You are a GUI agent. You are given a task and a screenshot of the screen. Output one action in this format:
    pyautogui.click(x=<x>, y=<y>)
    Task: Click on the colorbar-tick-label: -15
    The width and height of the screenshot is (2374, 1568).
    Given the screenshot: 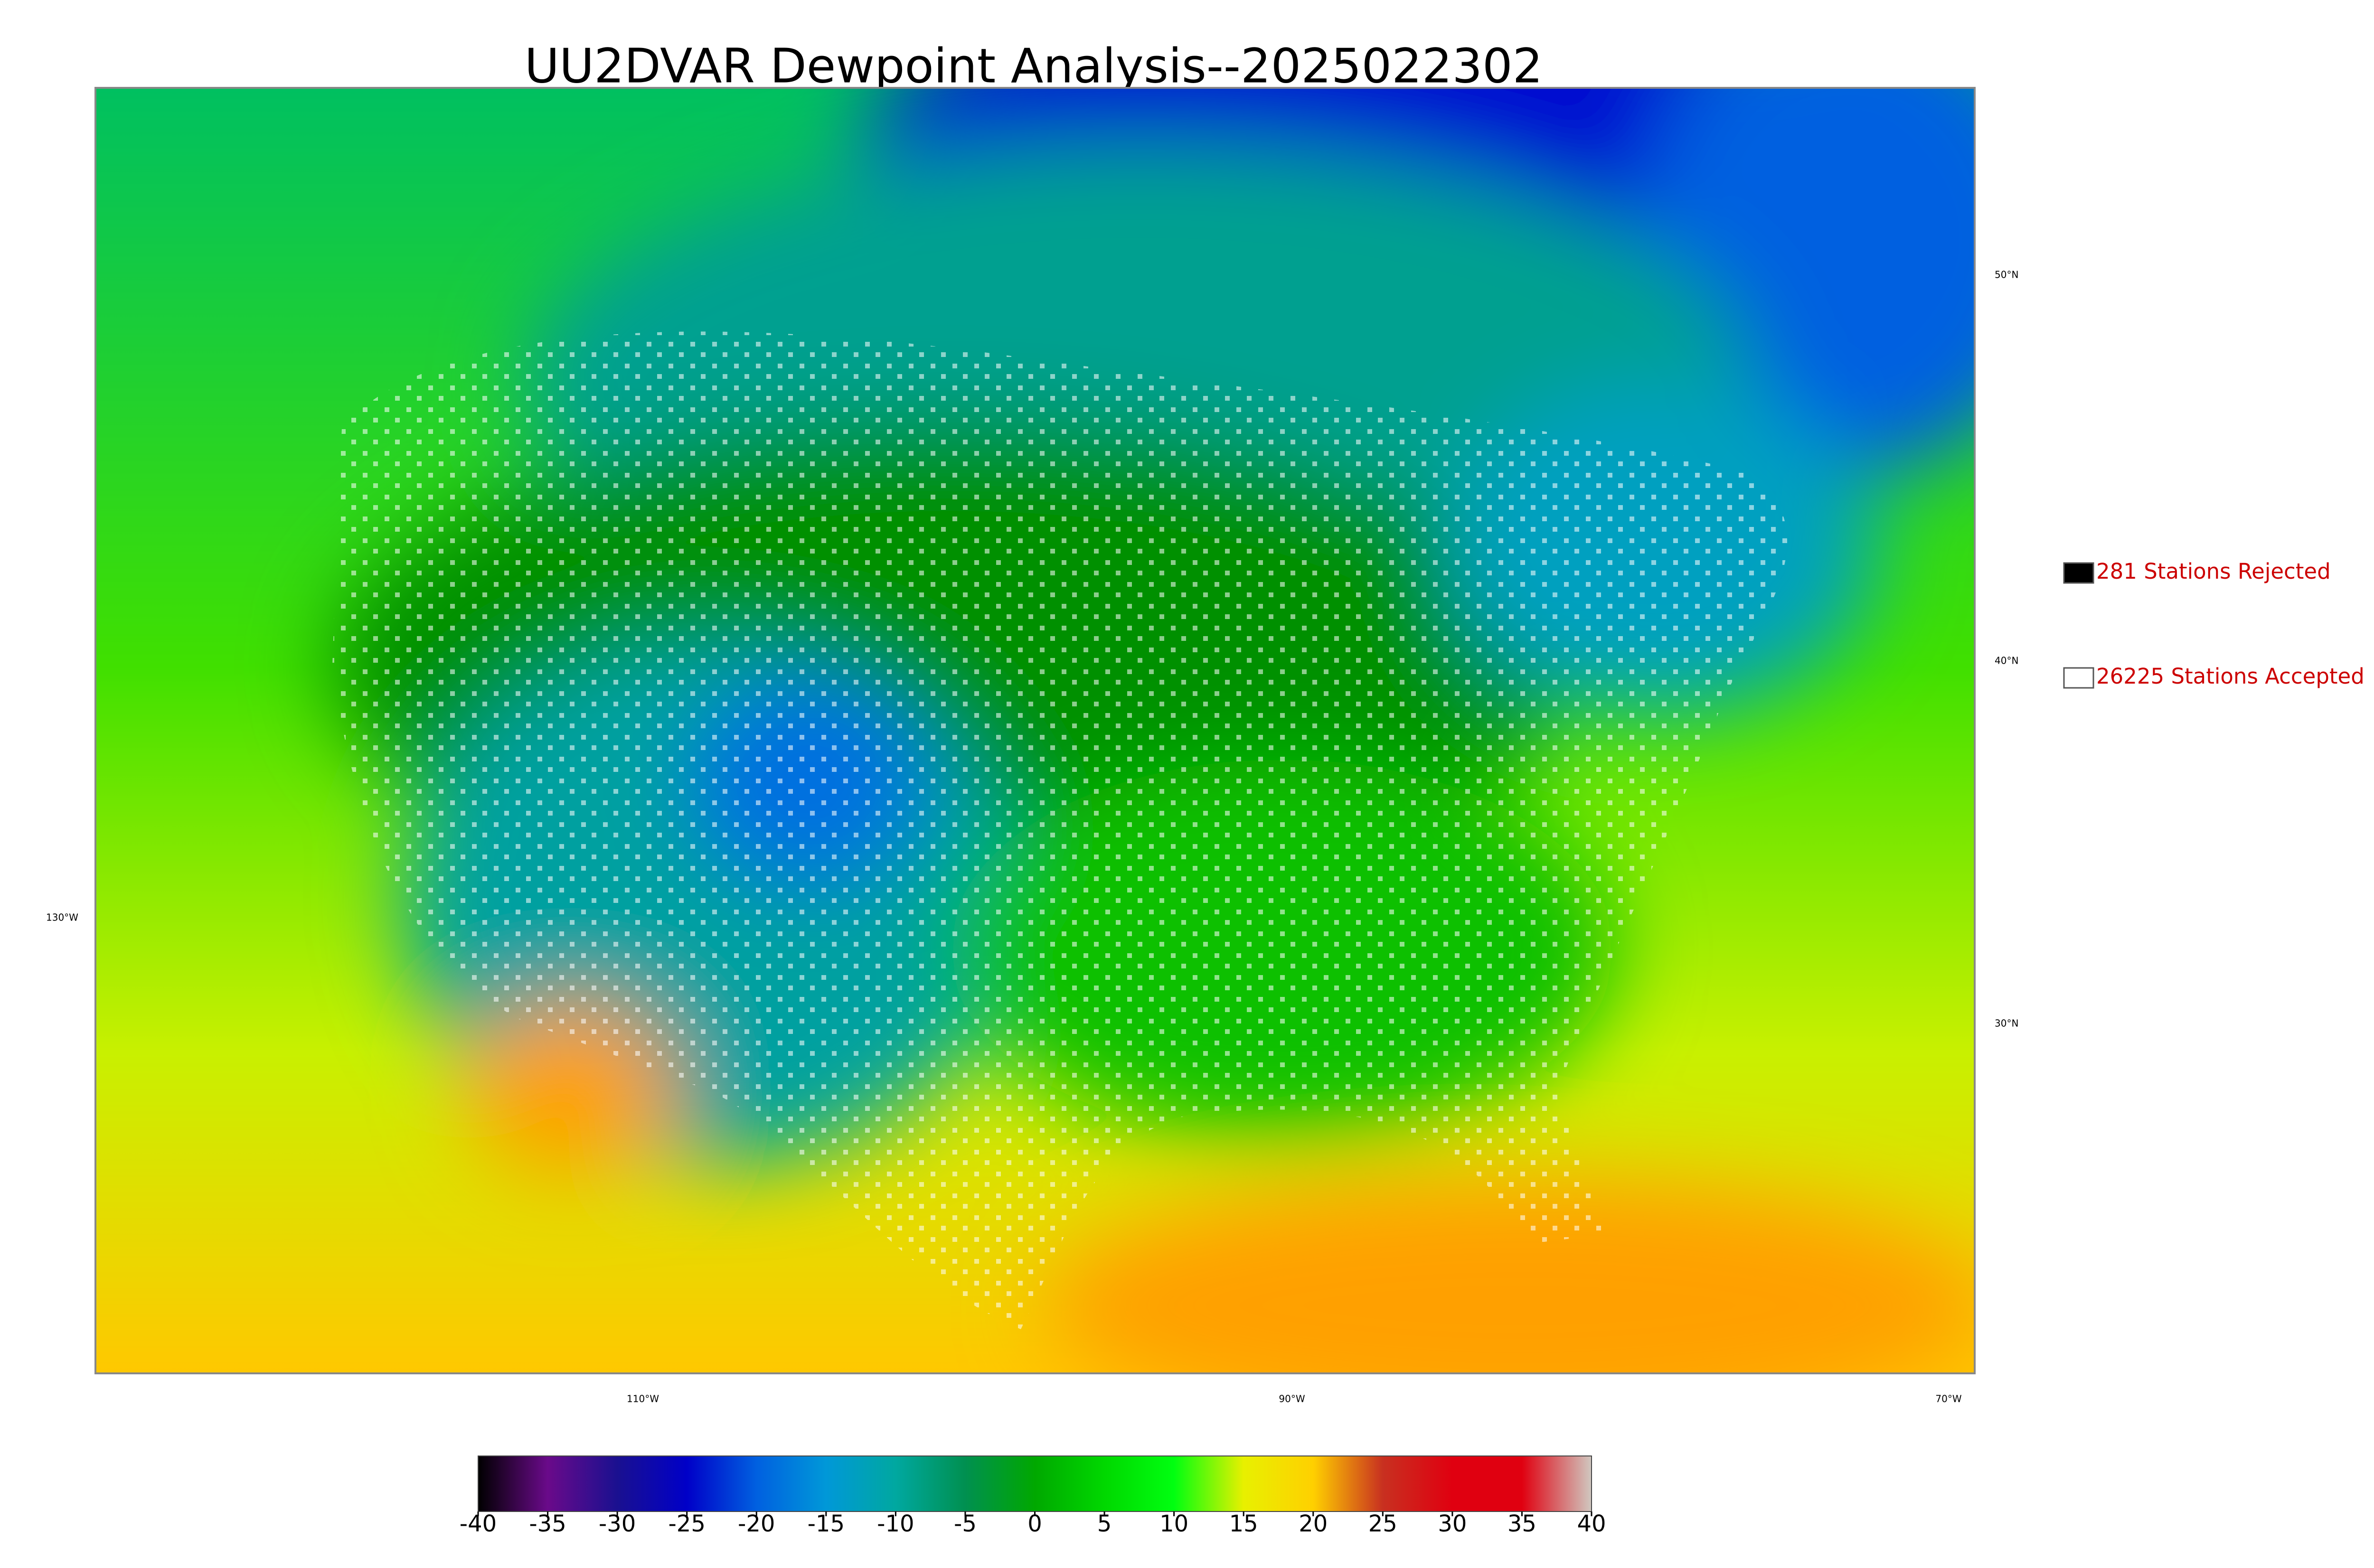 What is the action you would take?
    pyautogui.click(x=826, y=1524)
    